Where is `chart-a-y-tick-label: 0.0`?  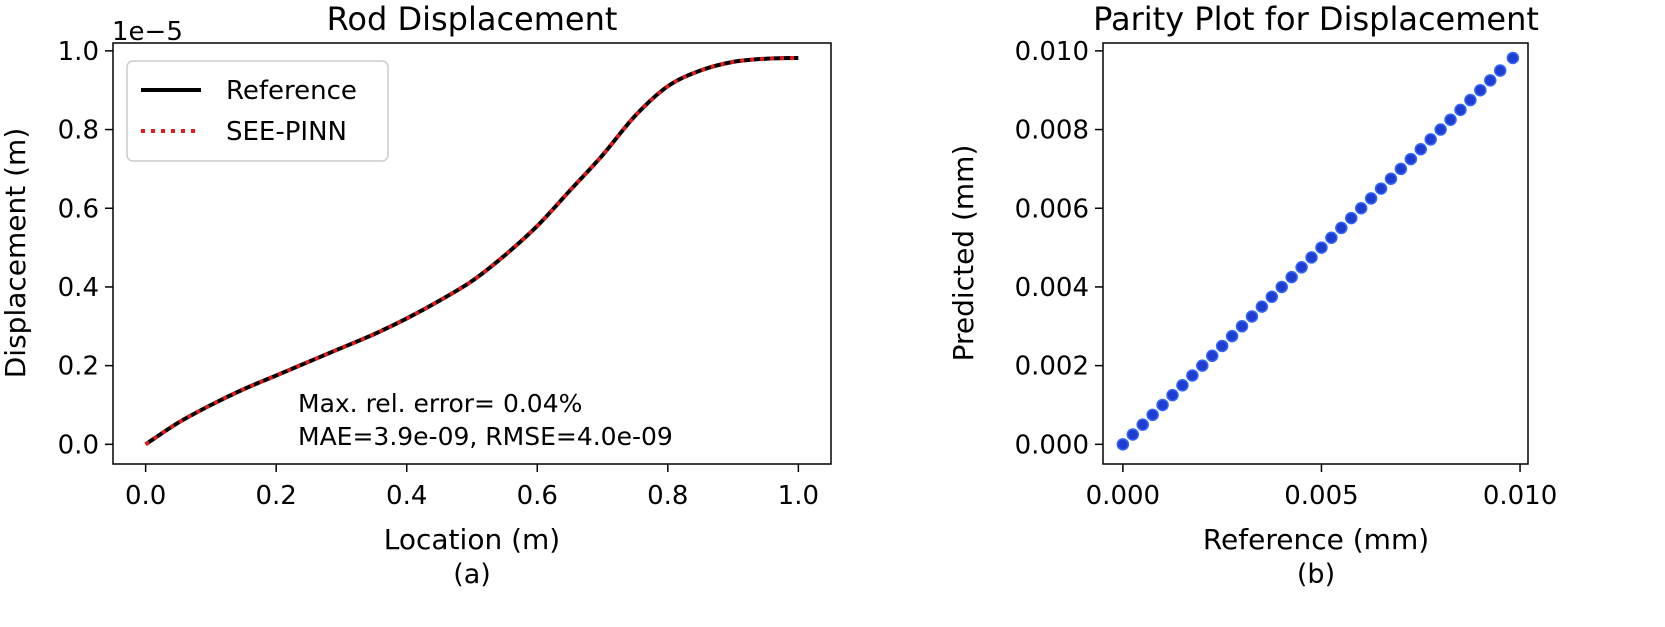 chart-a-y-tick-label: 0.0 is located at coordinates (78, 445).